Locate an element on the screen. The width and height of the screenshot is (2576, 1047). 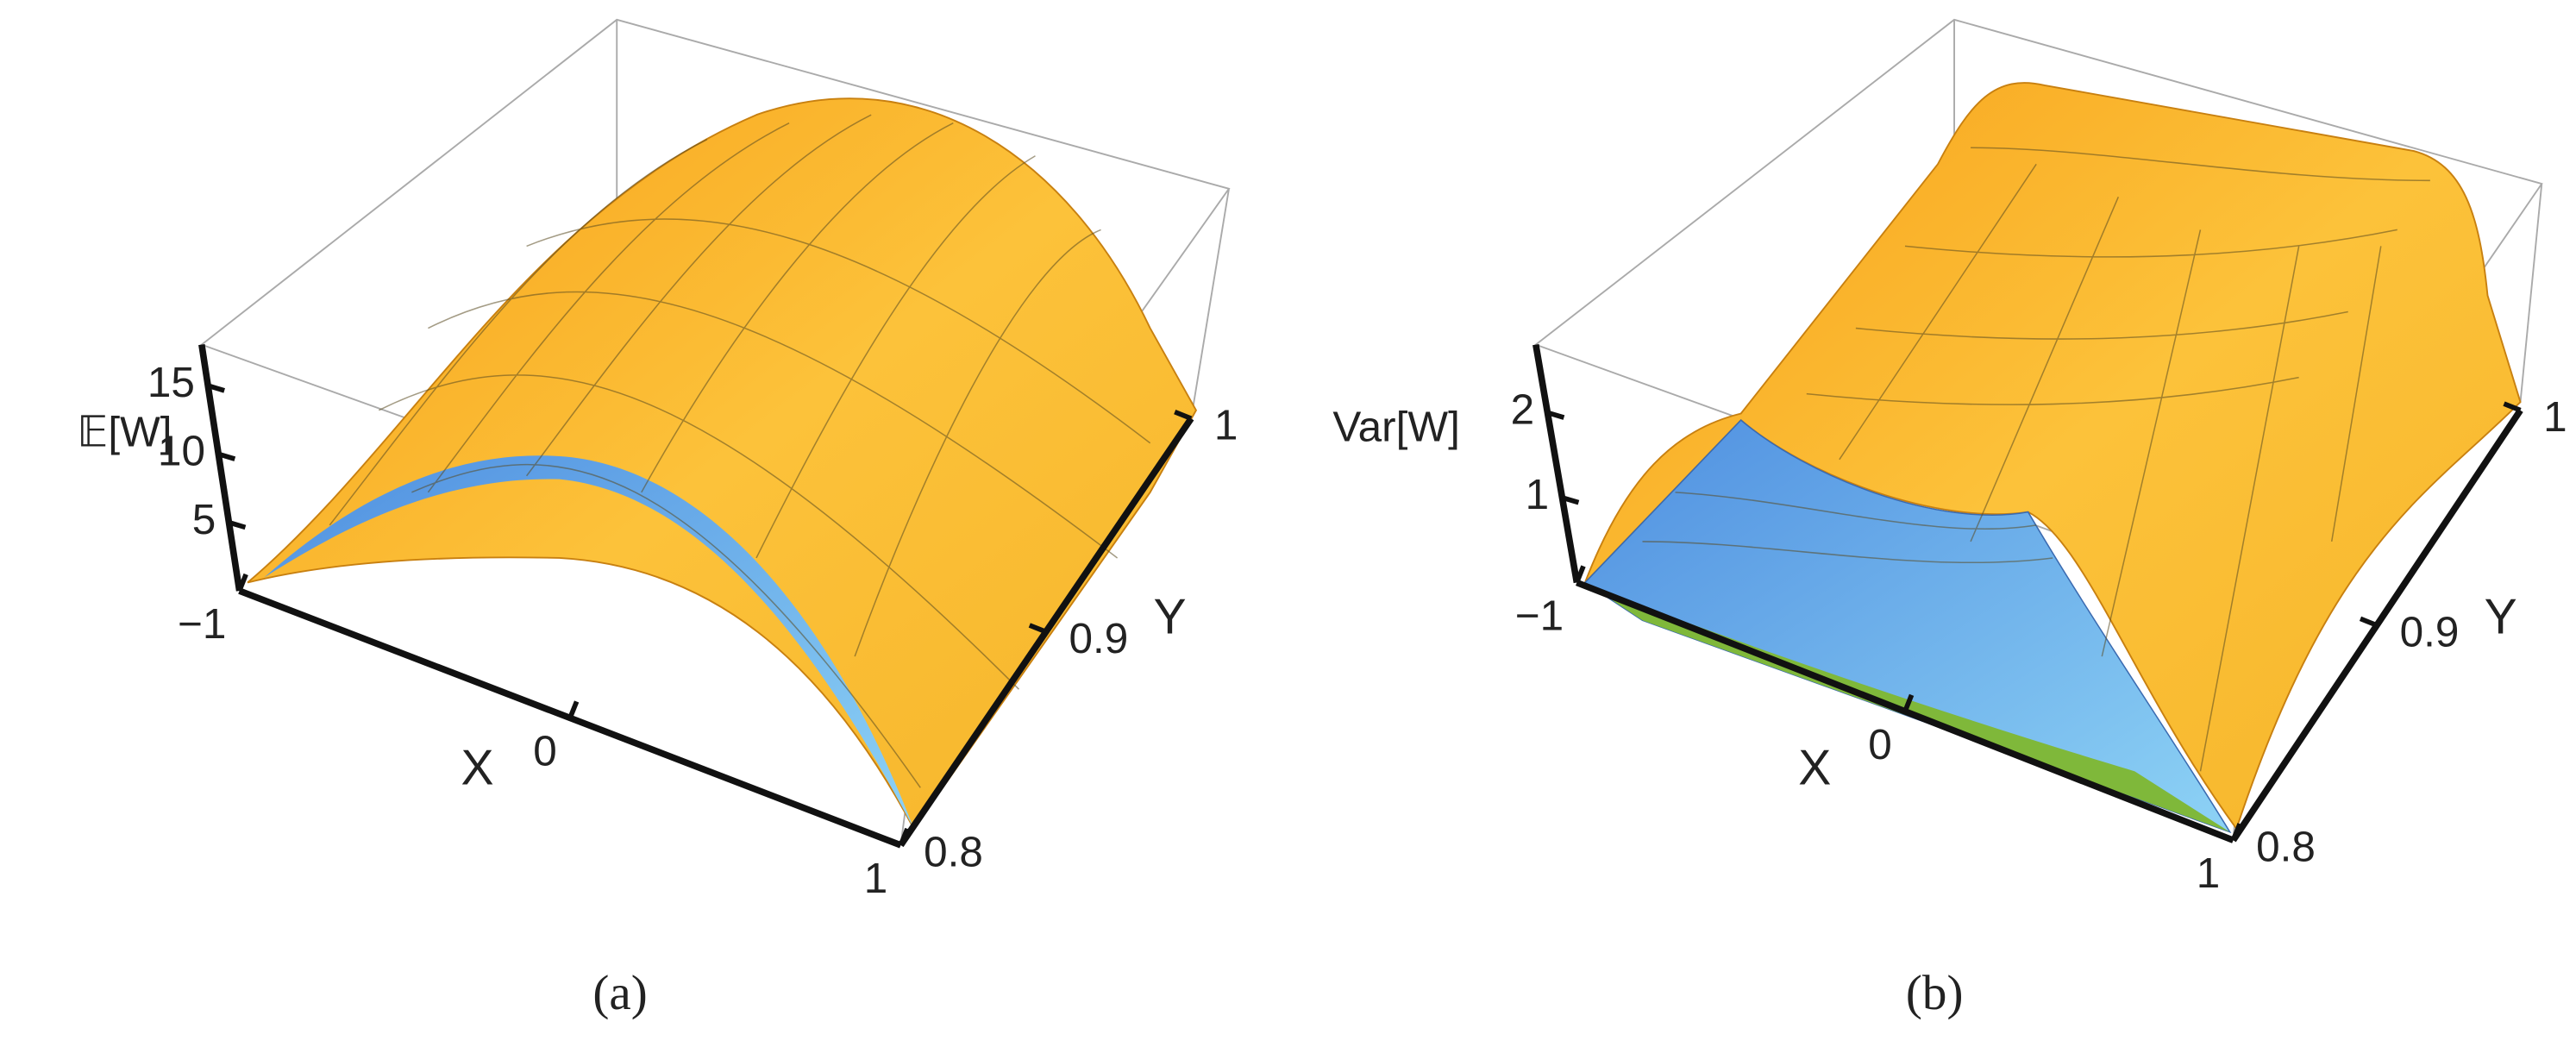
x-axis is located at coordinates (1905, 711).